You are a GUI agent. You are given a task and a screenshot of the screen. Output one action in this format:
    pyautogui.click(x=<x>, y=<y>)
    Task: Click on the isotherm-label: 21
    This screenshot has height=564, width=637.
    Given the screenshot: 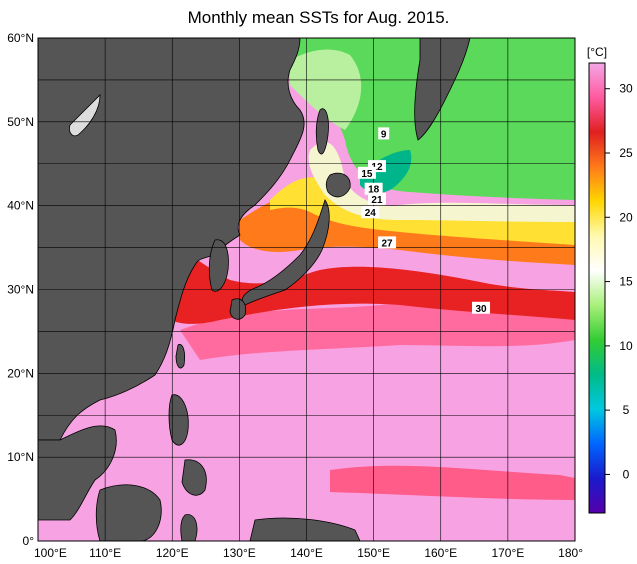 What is the action you would take?
    pyautogui.click(x=376, y=199)
    